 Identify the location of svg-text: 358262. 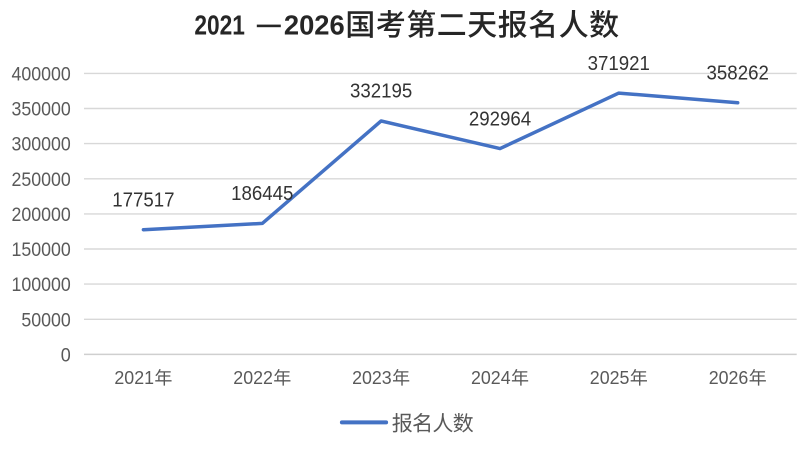
(738, 73).